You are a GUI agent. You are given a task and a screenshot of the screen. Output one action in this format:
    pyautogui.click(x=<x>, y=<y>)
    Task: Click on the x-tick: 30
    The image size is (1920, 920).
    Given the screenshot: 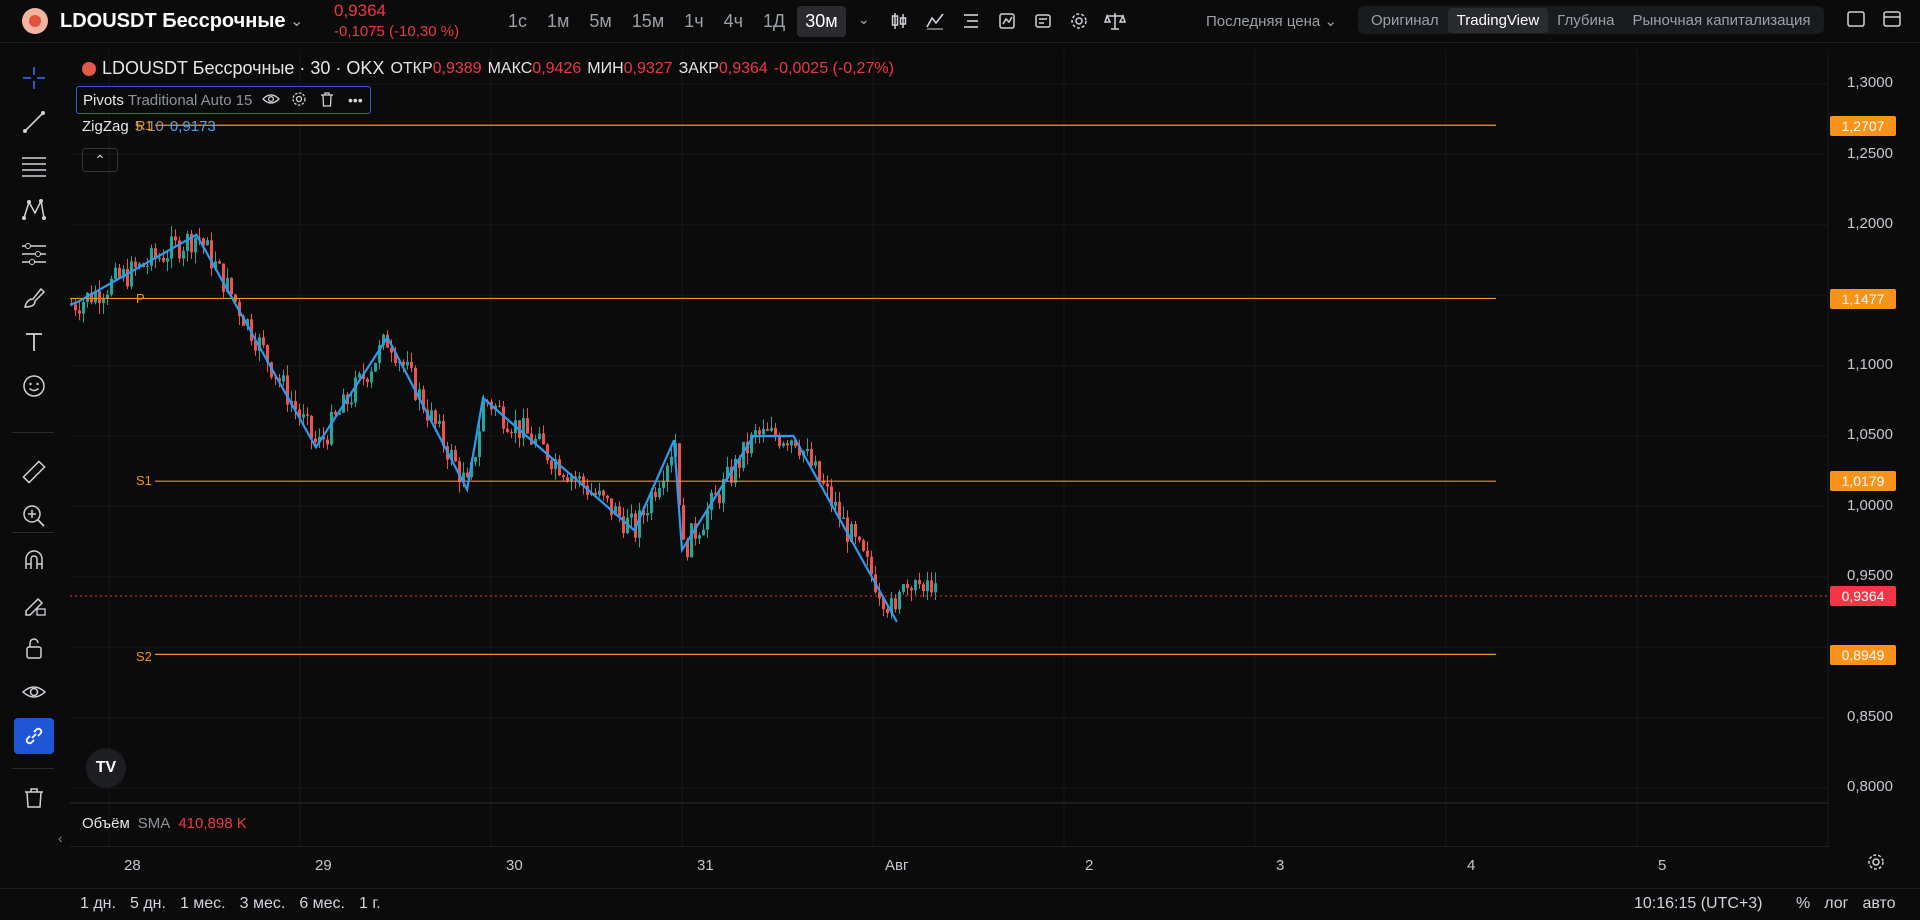 What is the action you would take?
    pyautogui.click(x=514, y=865)
    